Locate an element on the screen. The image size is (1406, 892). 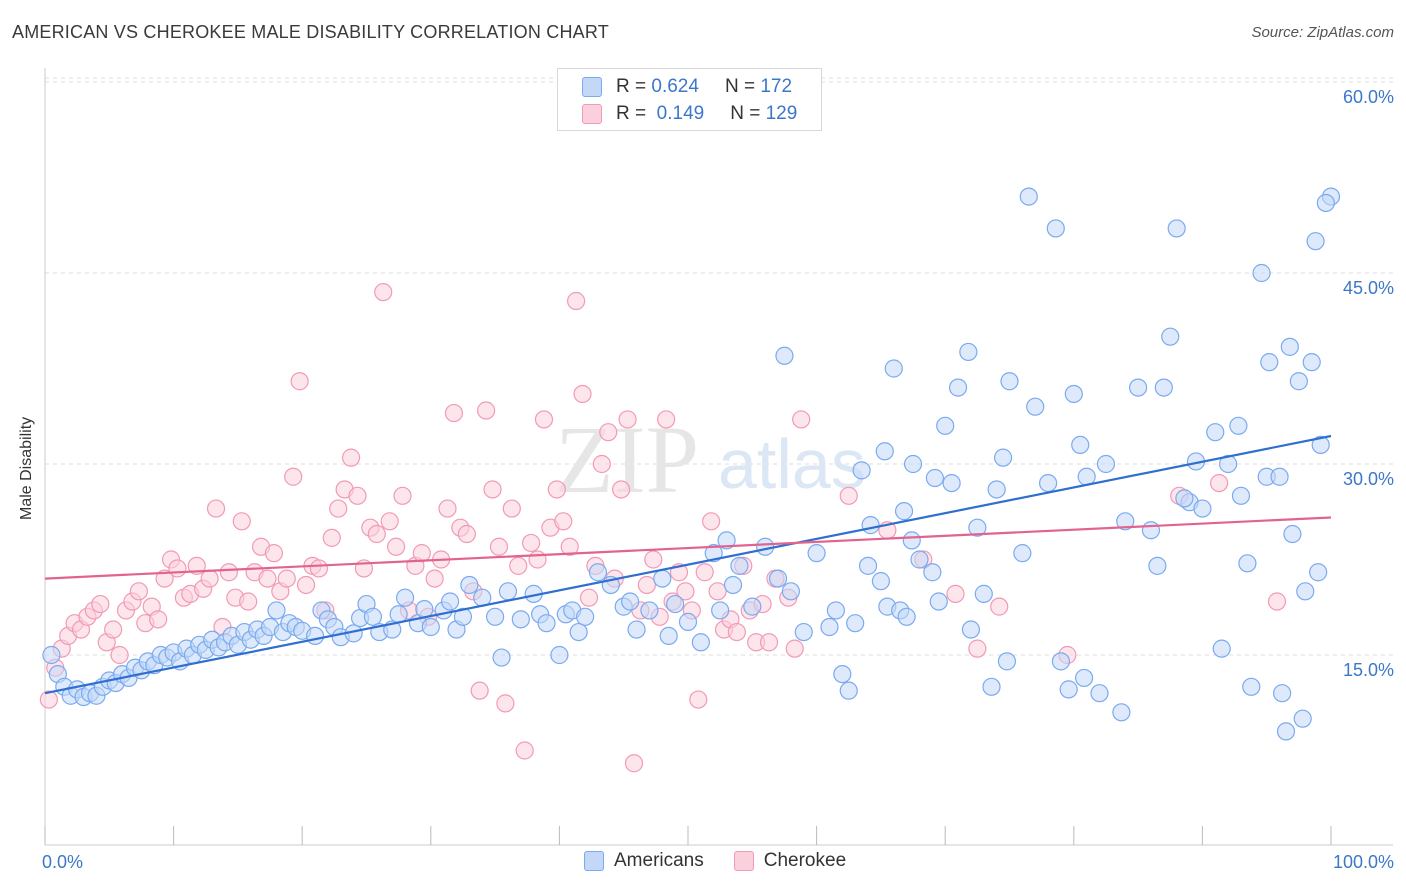
americans-legend-swatch is located at coordinates (594, 861).